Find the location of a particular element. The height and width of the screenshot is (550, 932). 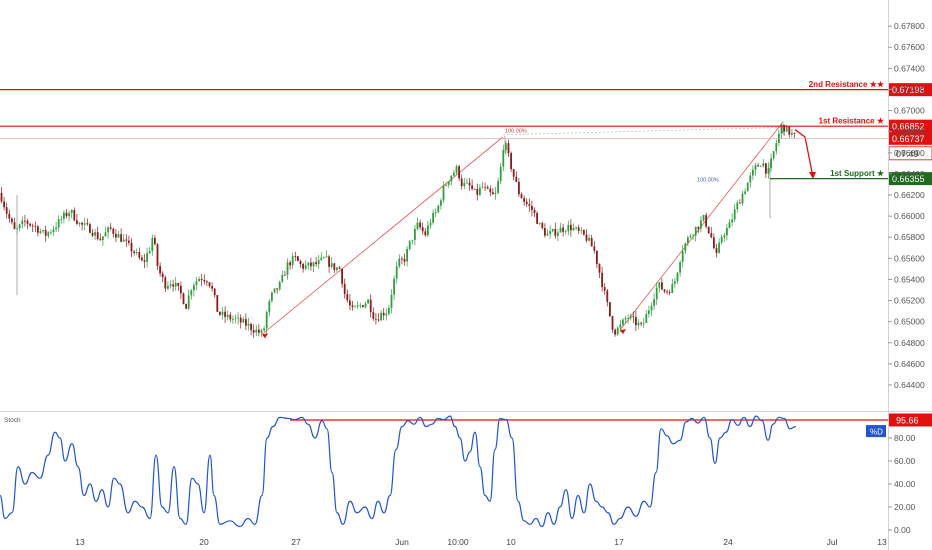

level-price-text: 0.66852 is located at coordinates (908, 127).